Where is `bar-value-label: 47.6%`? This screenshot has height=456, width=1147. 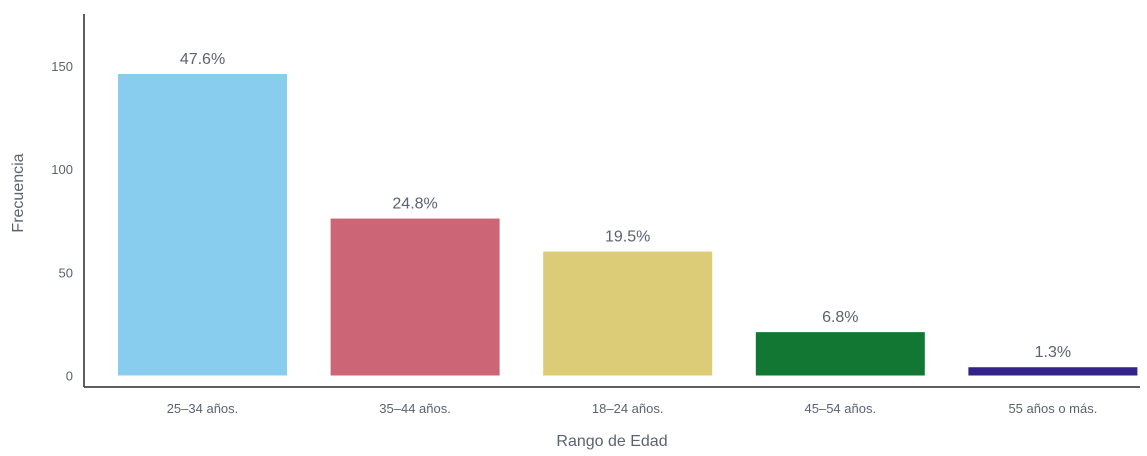
bar-value-label: 47.6% is located at coordinates (202, 59).